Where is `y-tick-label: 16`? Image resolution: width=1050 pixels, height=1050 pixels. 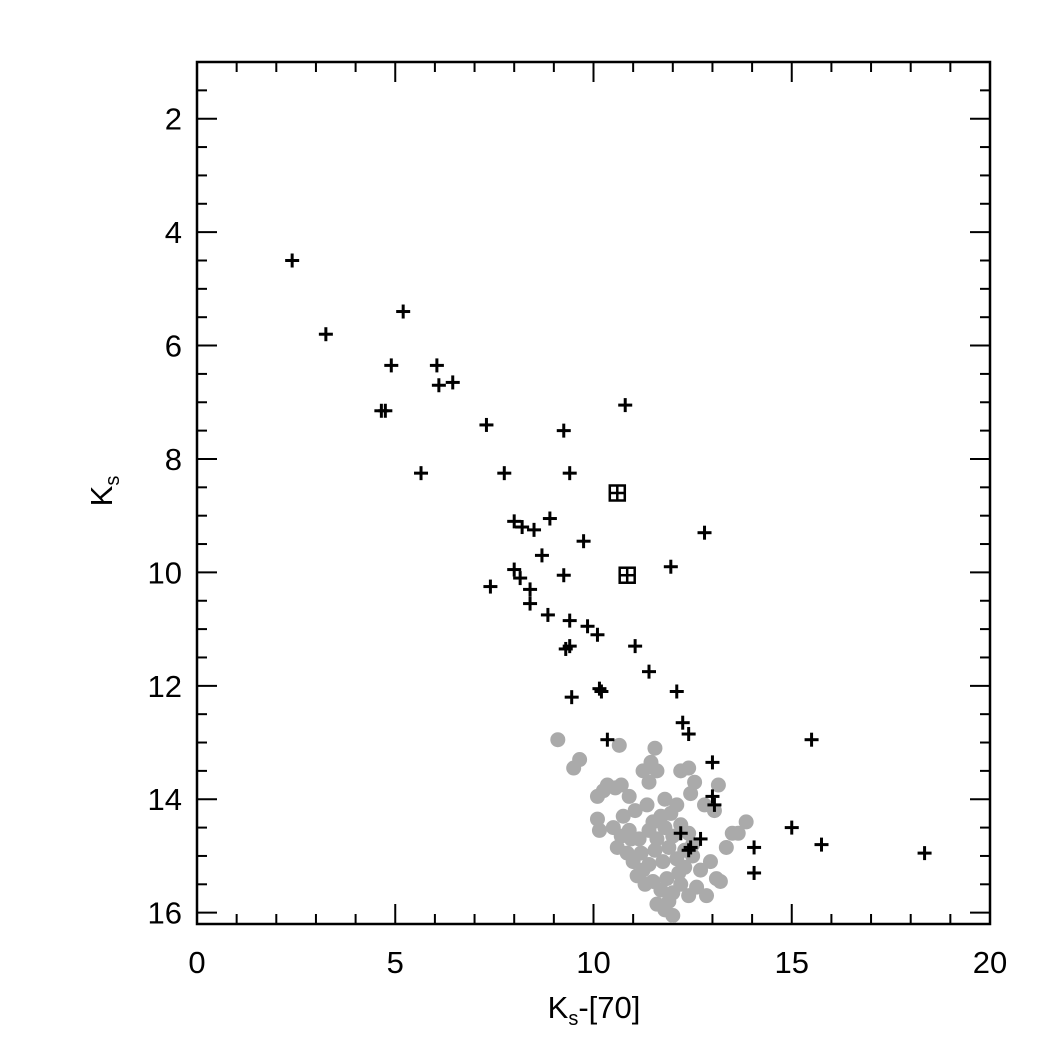 y-tick-label: 16 is located at coordinates (165, 913).